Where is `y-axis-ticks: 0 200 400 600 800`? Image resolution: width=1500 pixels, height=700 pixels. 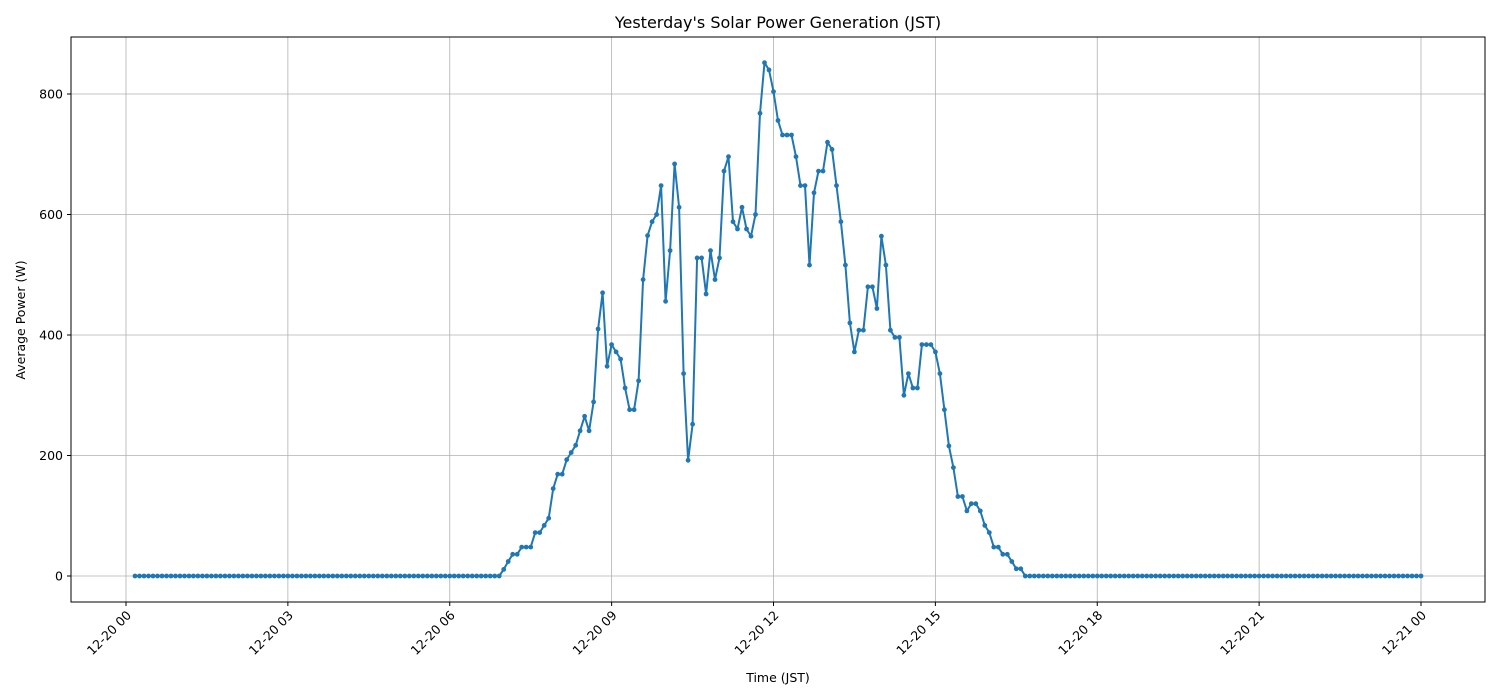 y-axis-ticks: 0 200 400 600 800 is located at coordinates (55, 335).